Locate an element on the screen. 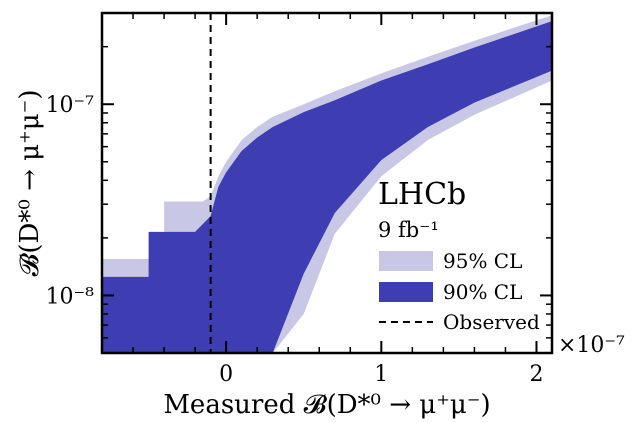 Image resolution: width=632 pixels, height=423 pixels. x-tick-label: 0 is located at coordinates (226, 374).